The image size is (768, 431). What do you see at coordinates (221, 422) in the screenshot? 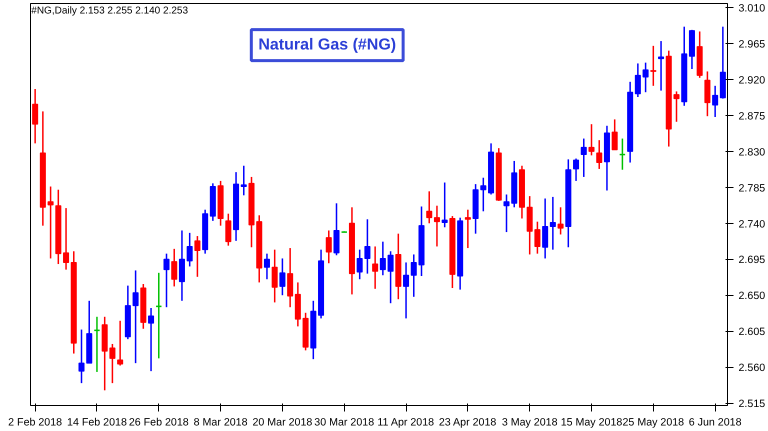
I see `x-tick-label: 8 Mar 2018` at bounding box center [221, 422].